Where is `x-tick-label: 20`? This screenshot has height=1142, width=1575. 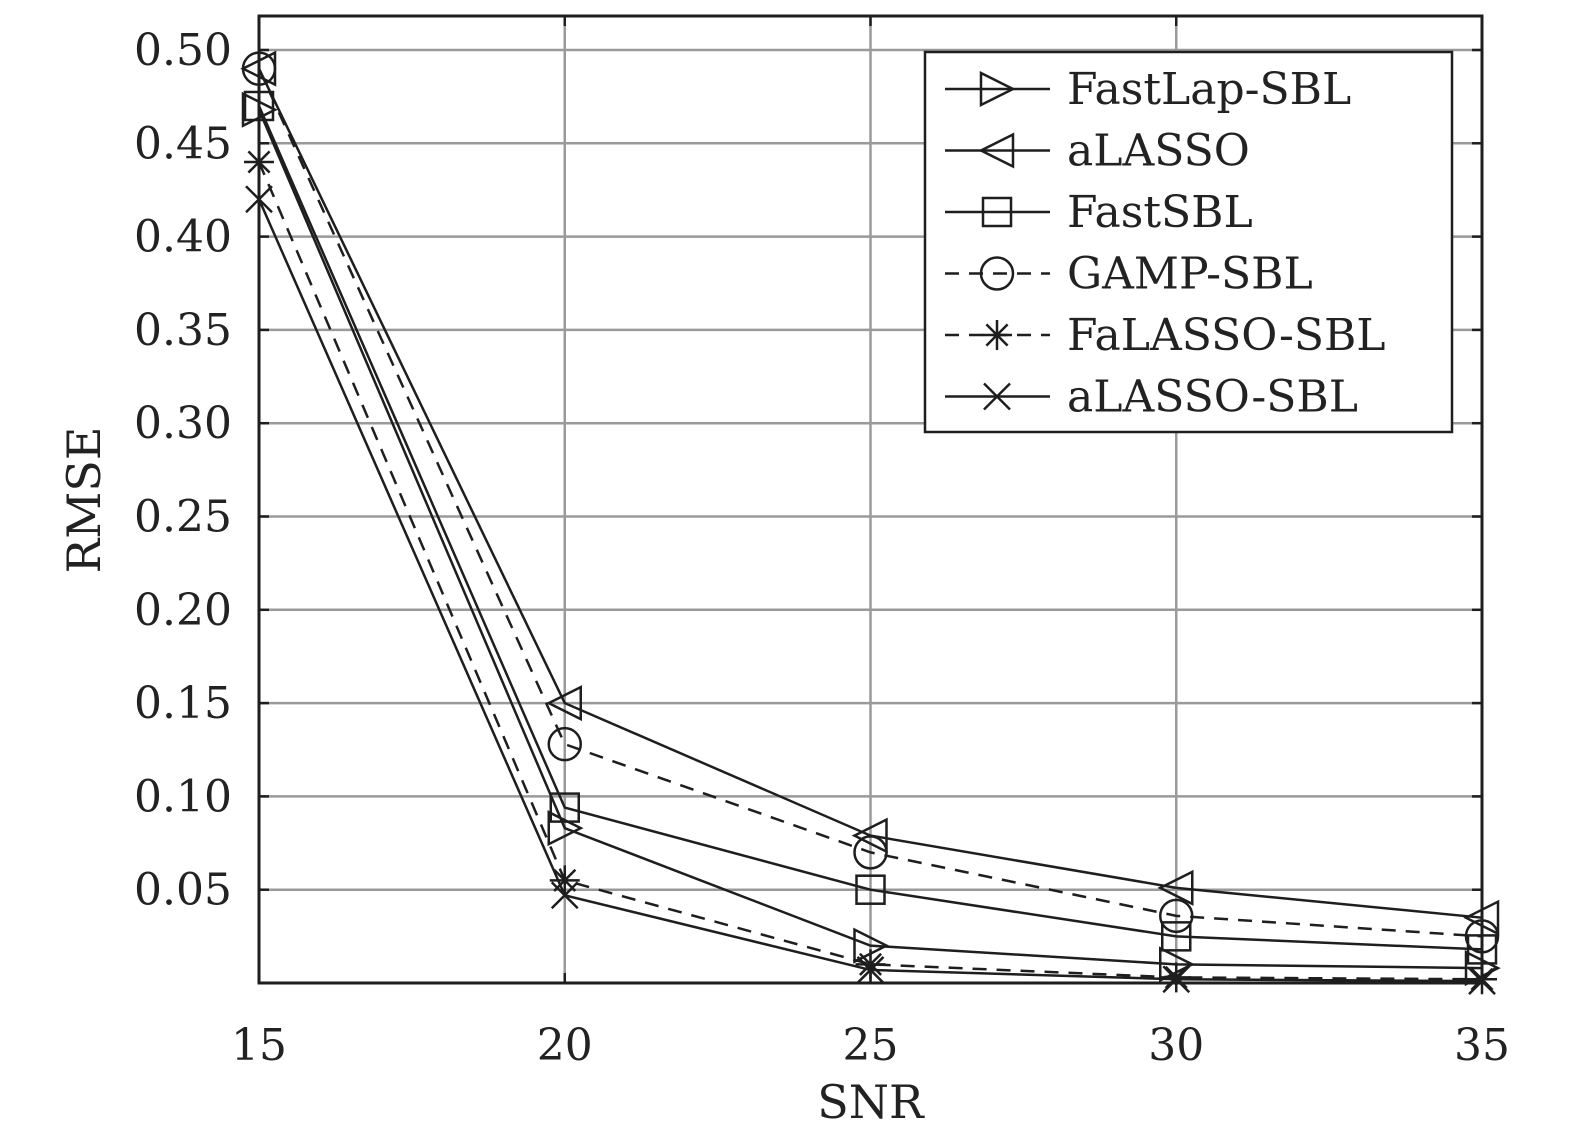
x-tick-label: 20 is located at coordinates (565, 1045).